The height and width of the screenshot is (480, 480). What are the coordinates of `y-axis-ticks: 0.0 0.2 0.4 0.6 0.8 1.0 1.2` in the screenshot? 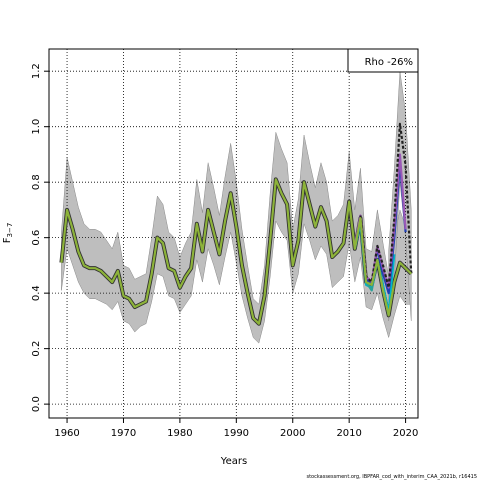 It's located at (40, 237).